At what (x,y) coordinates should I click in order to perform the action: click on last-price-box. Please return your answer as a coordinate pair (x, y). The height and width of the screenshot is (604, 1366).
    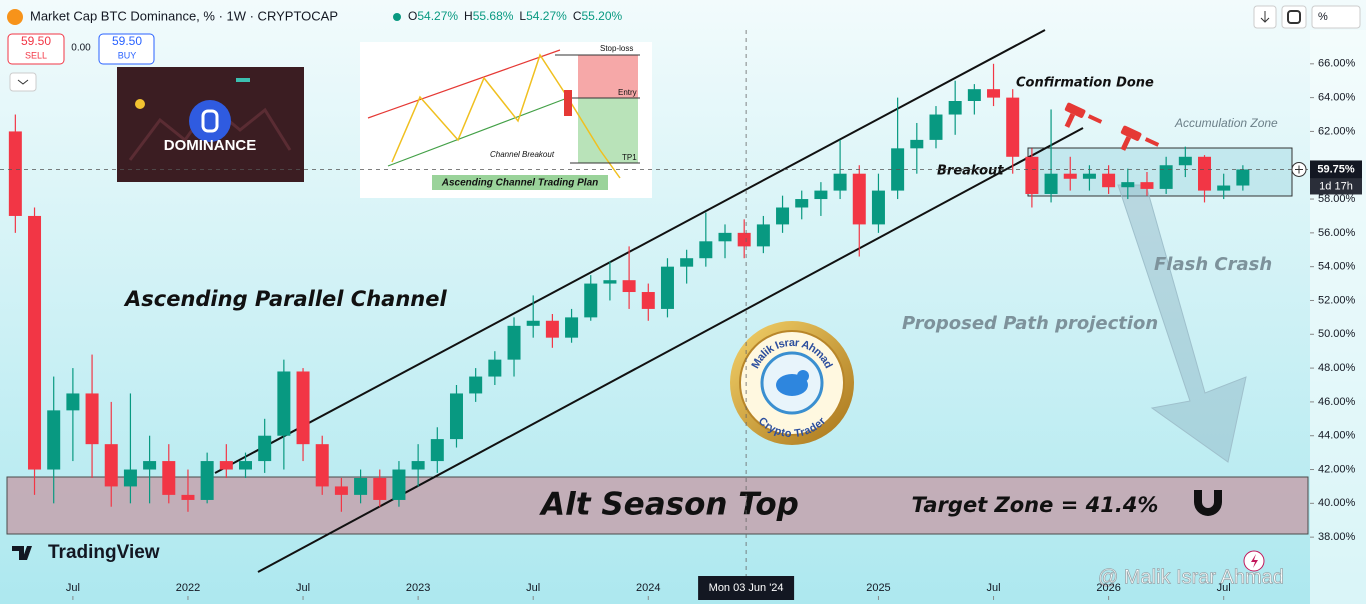
    Looking at the image, I should click on (1336, 169).